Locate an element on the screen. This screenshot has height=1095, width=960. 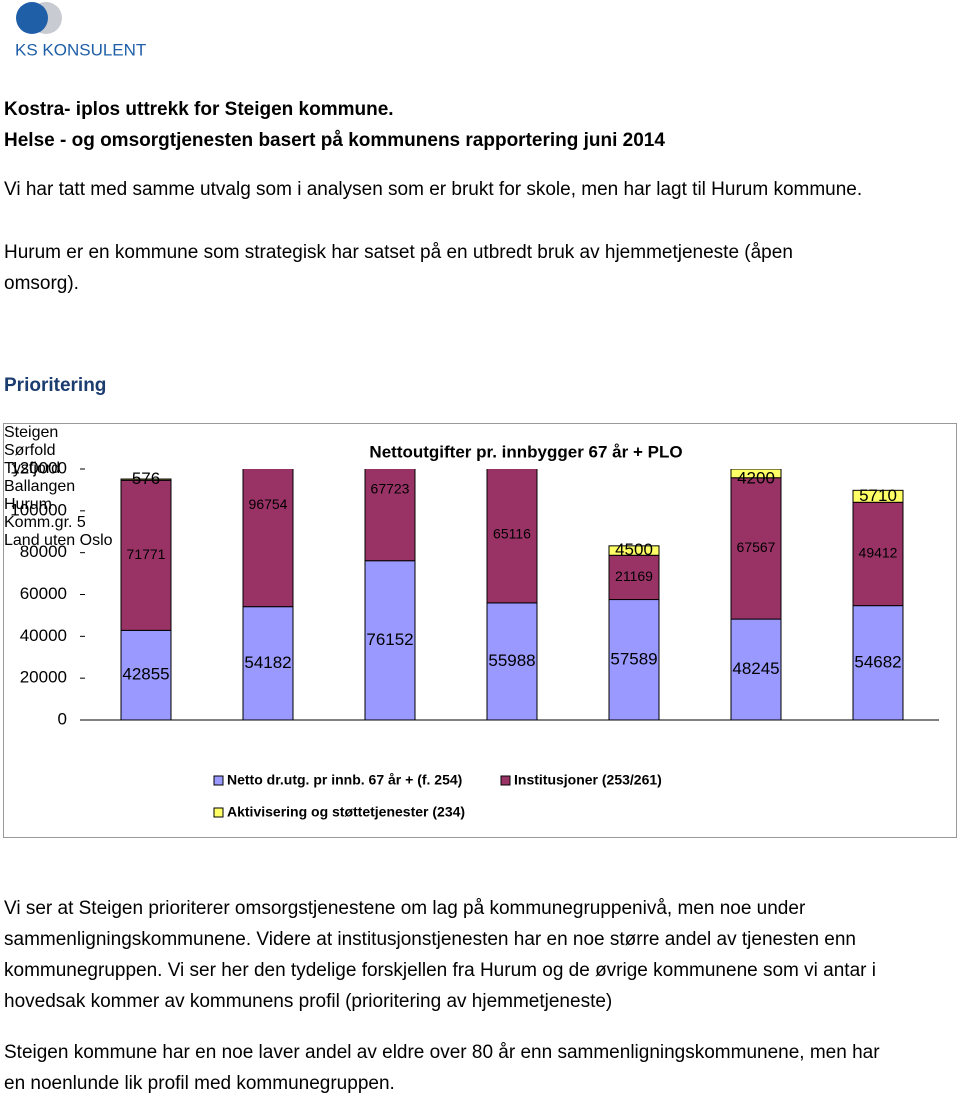
data-label: 54682 is located at coordinates (877, 661).